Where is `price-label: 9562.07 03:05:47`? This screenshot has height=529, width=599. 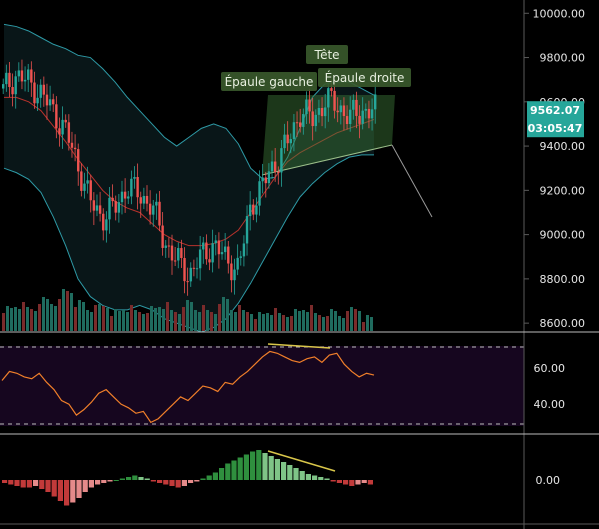
price-label: 9562.07 03:05:47 is located at coordinates (555, 119).